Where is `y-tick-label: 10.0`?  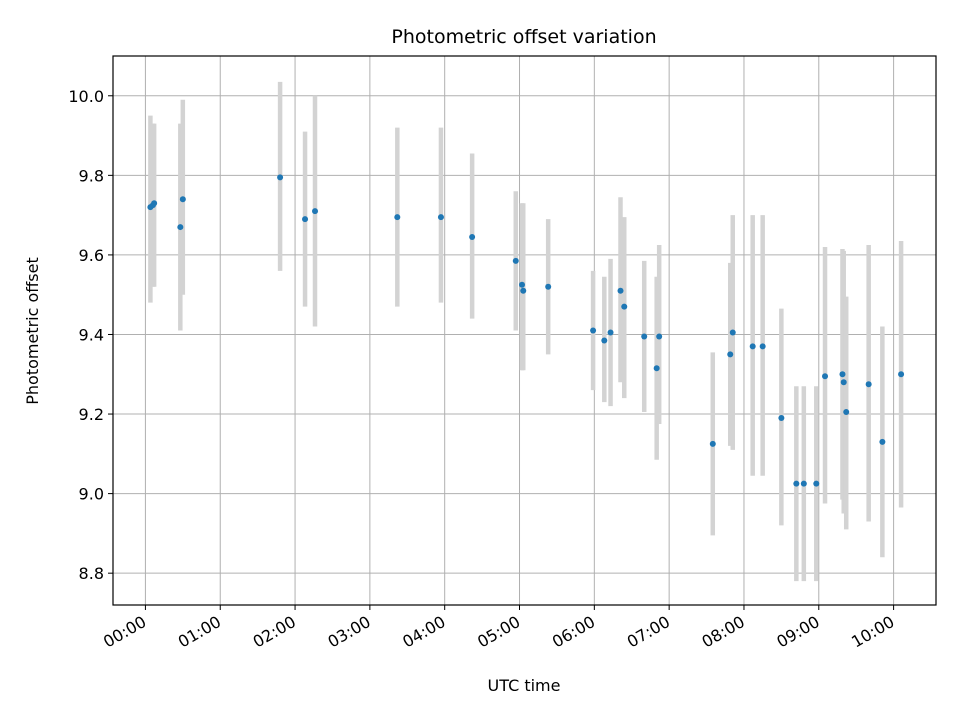 y-tick-label: 10.0 is located at coordinates (86, 96).